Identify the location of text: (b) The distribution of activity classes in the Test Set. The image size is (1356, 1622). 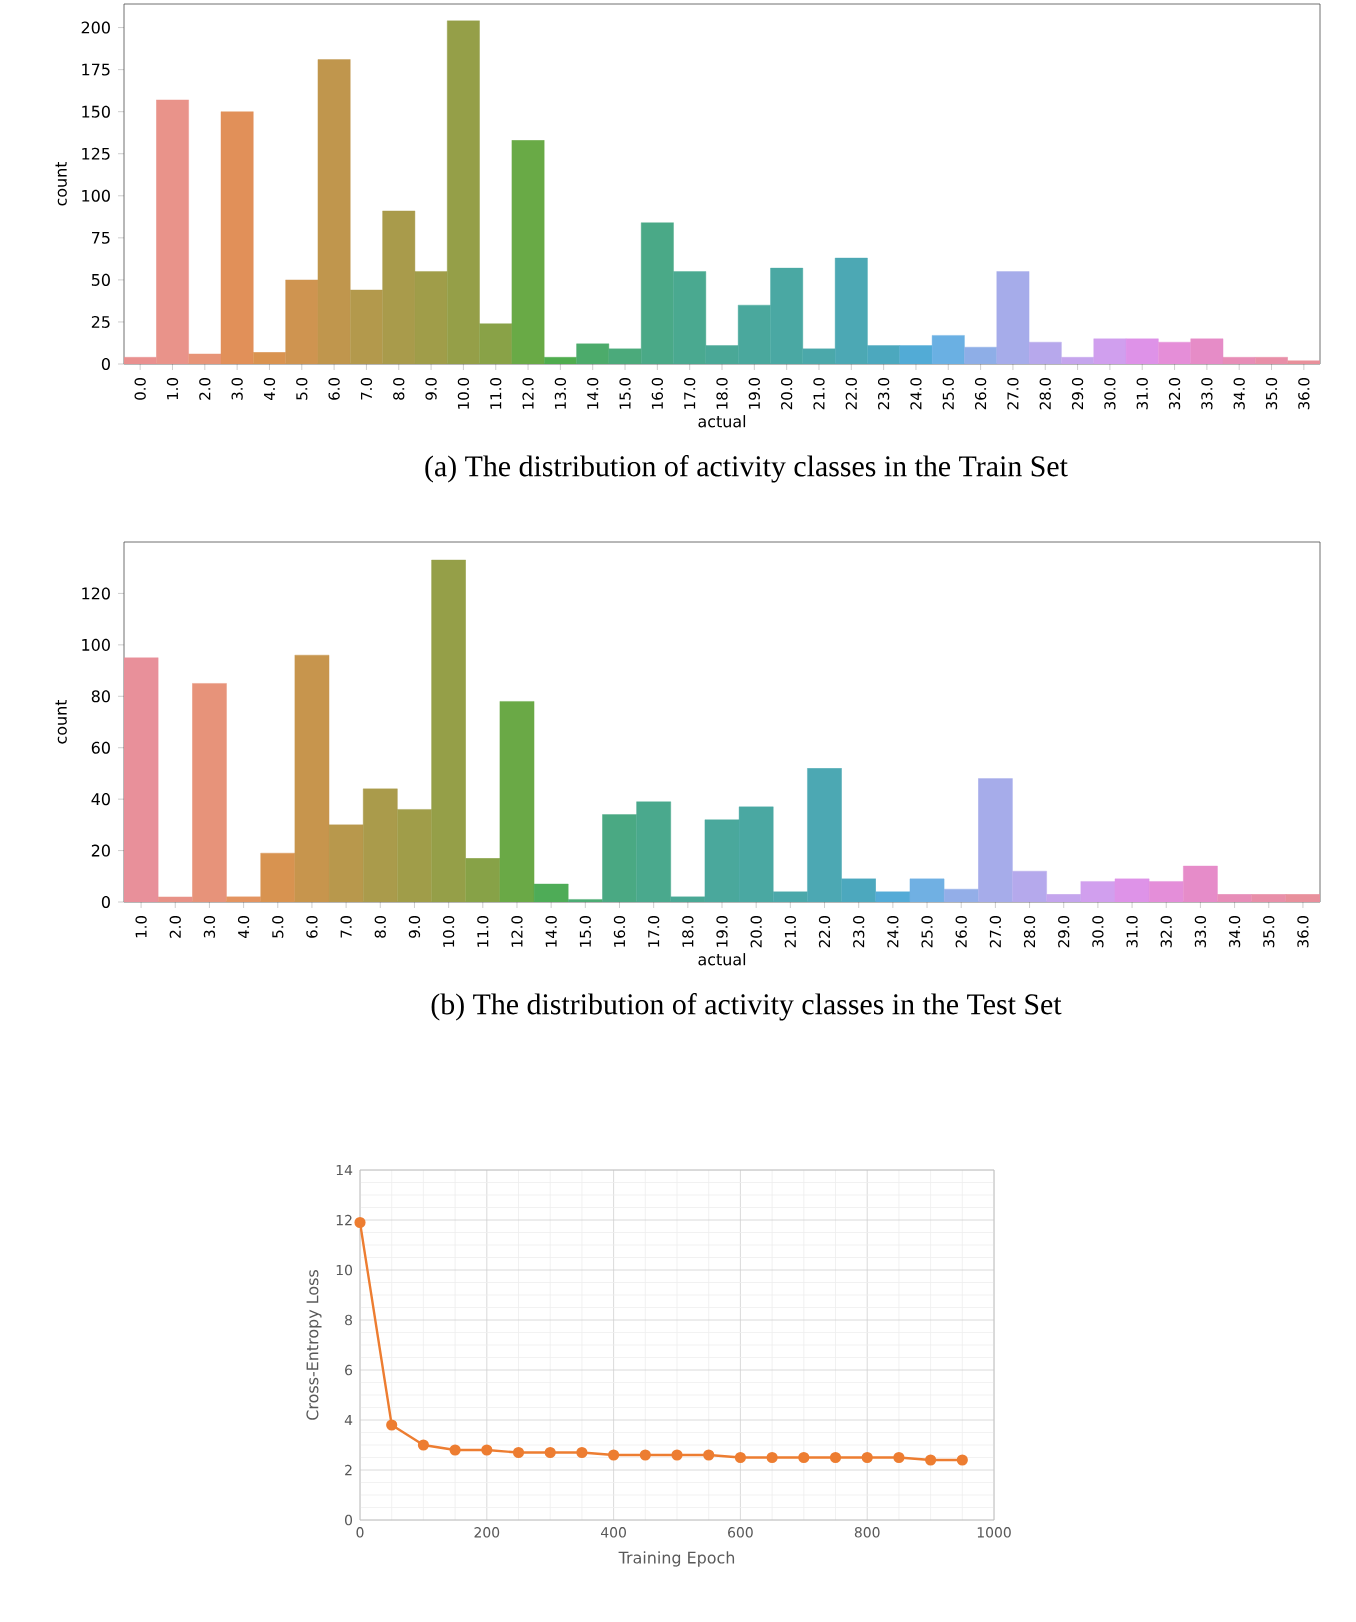
(746, 1007).